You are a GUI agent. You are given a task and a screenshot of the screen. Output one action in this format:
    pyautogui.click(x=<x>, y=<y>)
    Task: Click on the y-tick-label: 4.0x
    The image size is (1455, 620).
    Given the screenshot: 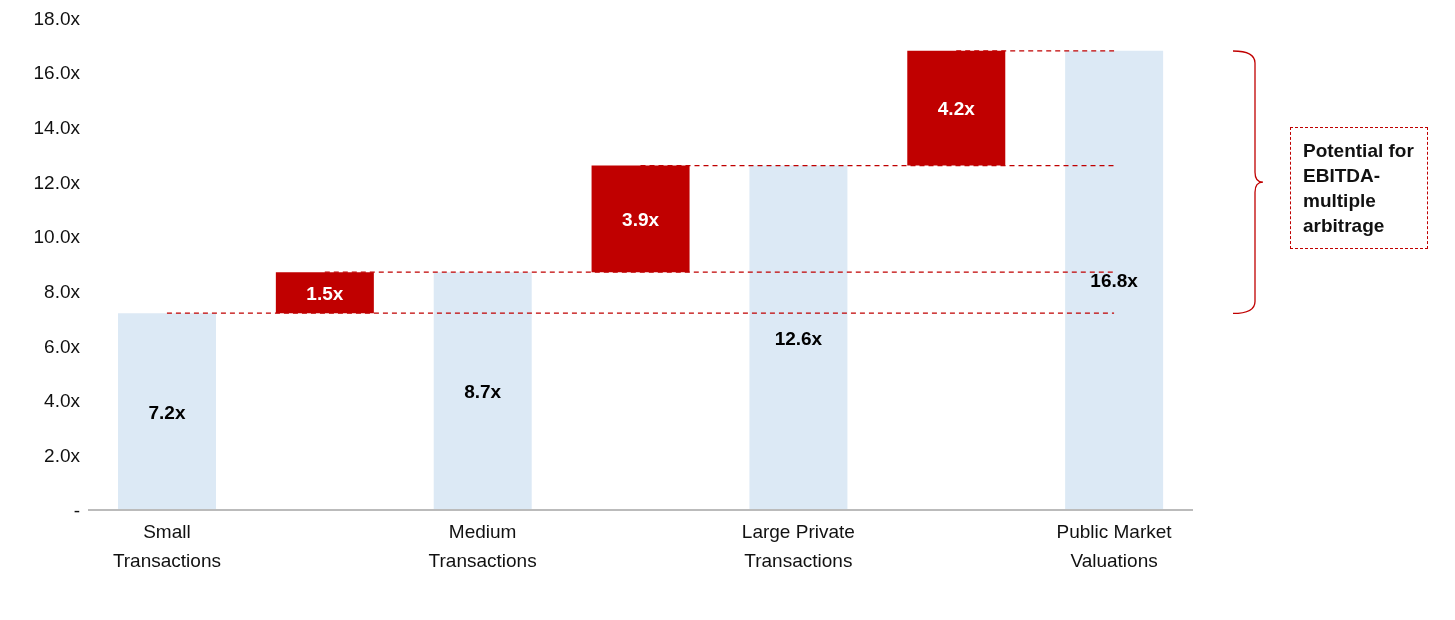 What is the action you would take?
    pyautogui.click(x=62, y=401)
    